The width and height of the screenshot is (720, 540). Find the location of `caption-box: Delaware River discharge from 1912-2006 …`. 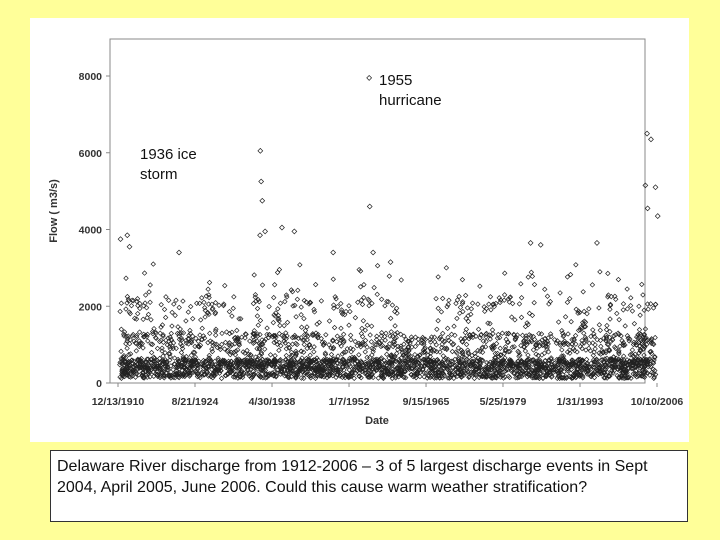

caption-box: Delaware River discharge from 1912-2006 … is located at coordinates (369, 486).